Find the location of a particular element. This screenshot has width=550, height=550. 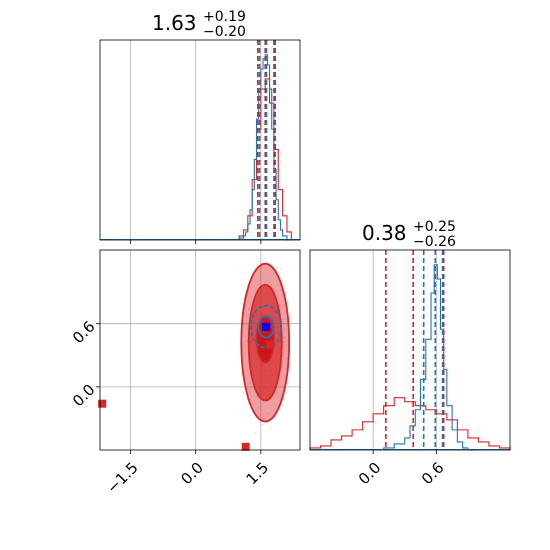

ticks-param2 is located at coordinates (404, 452).